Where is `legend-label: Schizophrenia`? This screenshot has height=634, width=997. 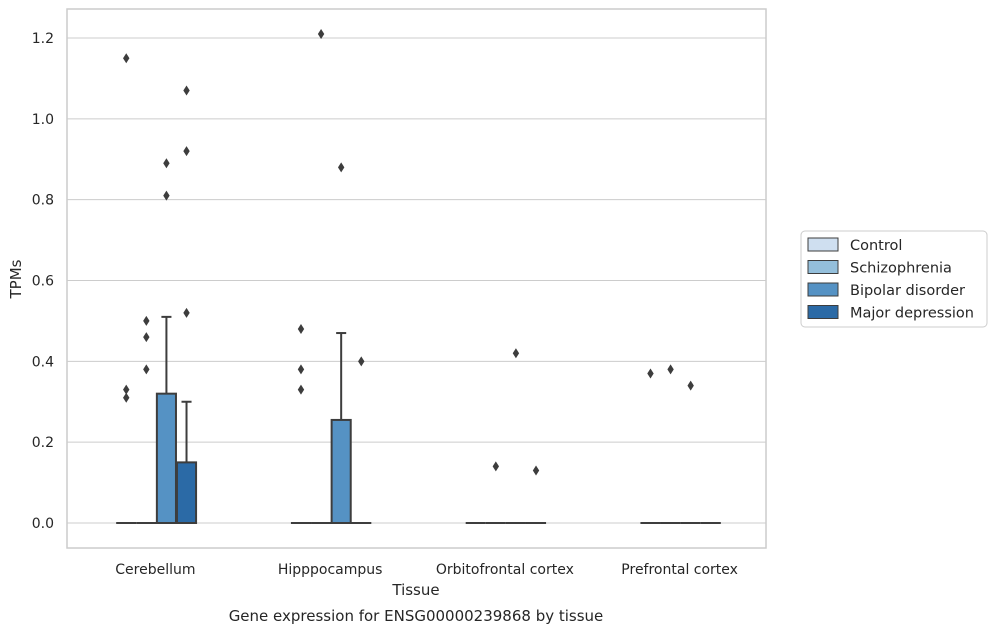 legend-label: Schizophrenia is located at coordinates (901, 269).